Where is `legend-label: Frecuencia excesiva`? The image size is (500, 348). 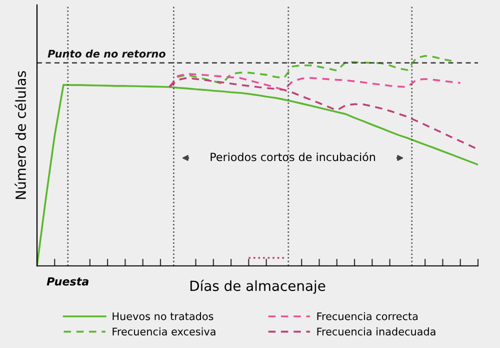 legend-label: Frecuencia excesiva is located at coordinates (164, 331).